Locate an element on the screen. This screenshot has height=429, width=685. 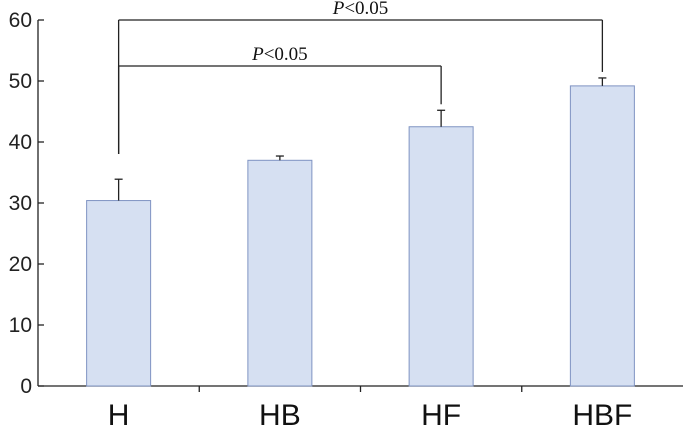
bar-h is located at coordinates (119, 293).